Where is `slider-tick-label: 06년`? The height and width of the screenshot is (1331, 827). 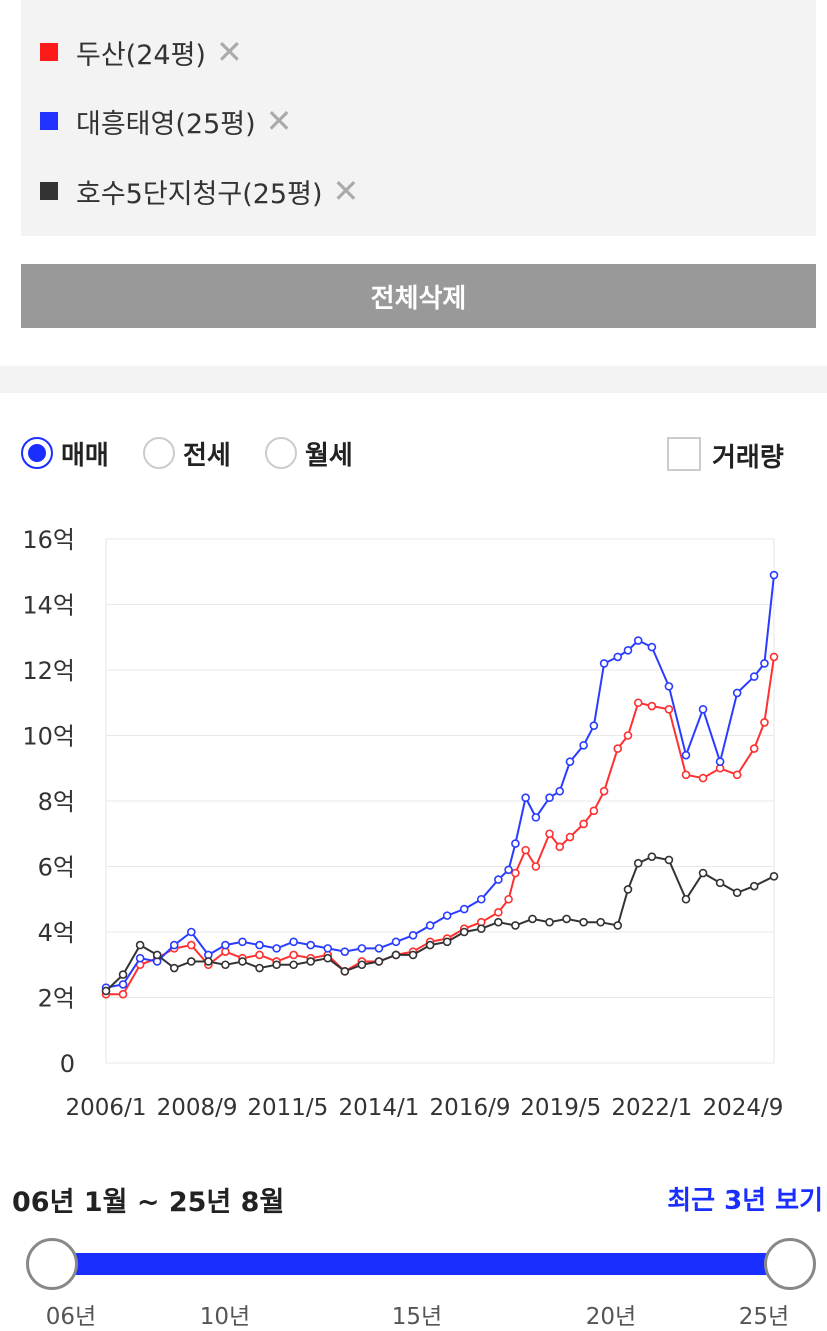 slider-tick-label: 06년 is located at coordinates (71, 1317).